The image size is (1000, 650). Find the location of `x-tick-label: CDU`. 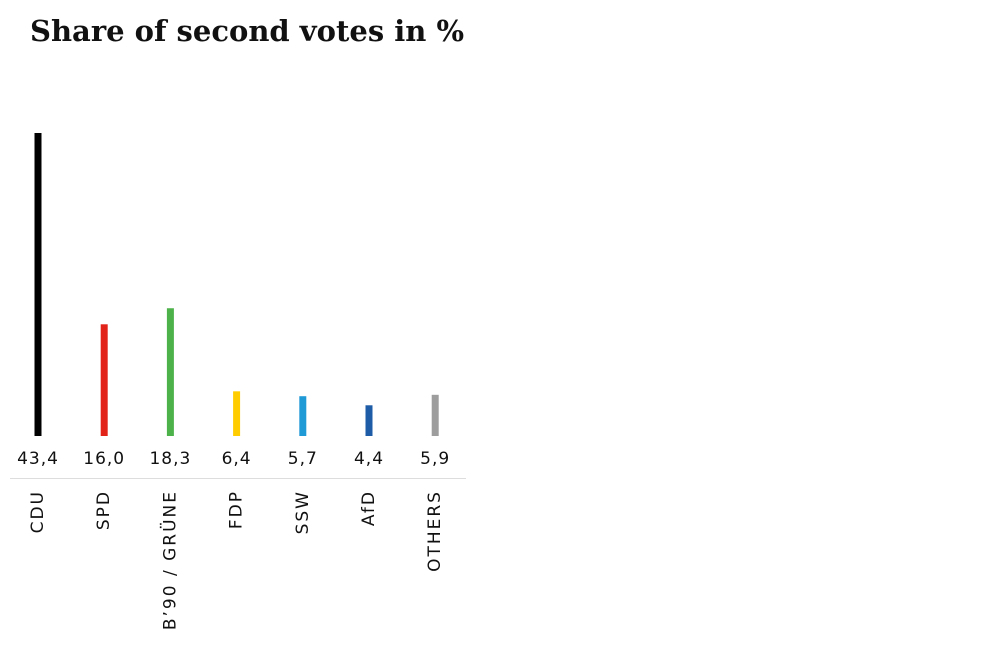

x-tick-label: CDU is located at coordinates (38, 511).